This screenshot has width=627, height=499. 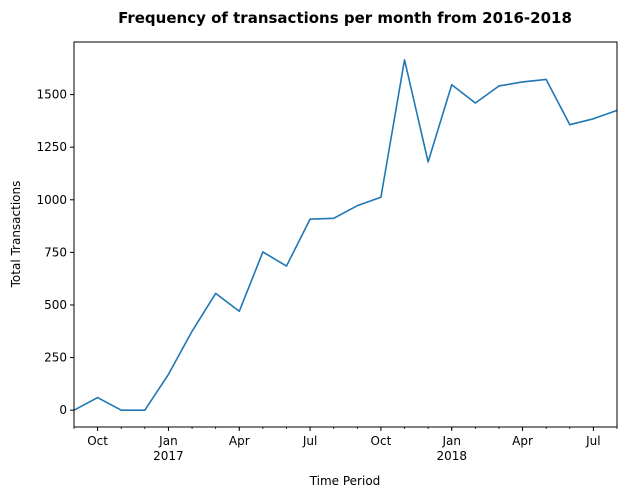 What do you see at coordinates (55, 358) in the screenshot?
I see `y-tick-label: 250` at bounding box center [55, 358].